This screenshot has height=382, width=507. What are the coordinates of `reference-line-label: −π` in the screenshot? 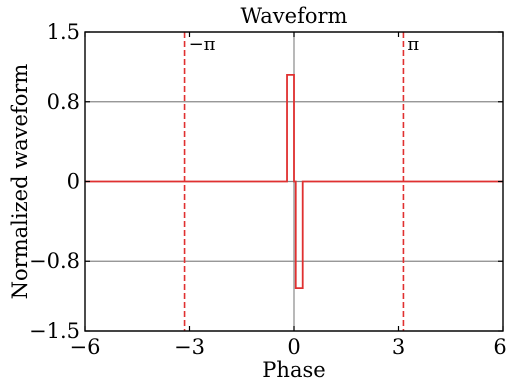 It's located at (202, 44).